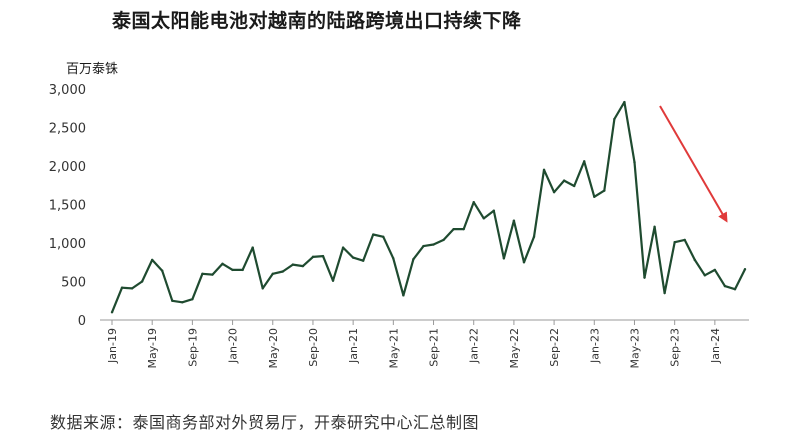 This screenshot has height=445, width=795. Describe the element at coordinates (152, 348) in the screenshot. I see `x-tick-label: May-19` at that location.